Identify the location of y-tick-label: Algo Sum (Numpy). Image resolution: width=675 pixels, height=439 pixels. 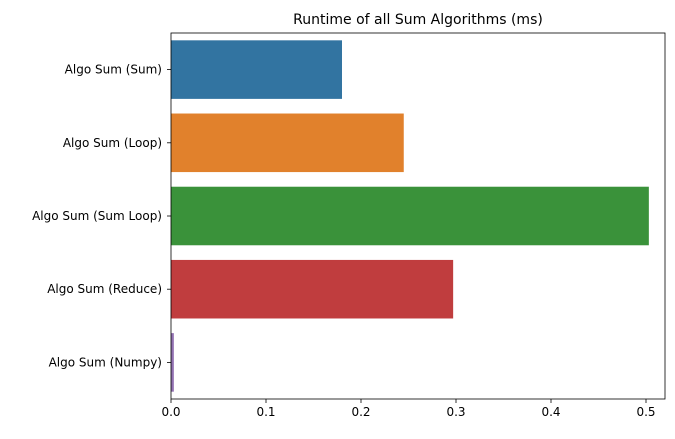
(105, 362).